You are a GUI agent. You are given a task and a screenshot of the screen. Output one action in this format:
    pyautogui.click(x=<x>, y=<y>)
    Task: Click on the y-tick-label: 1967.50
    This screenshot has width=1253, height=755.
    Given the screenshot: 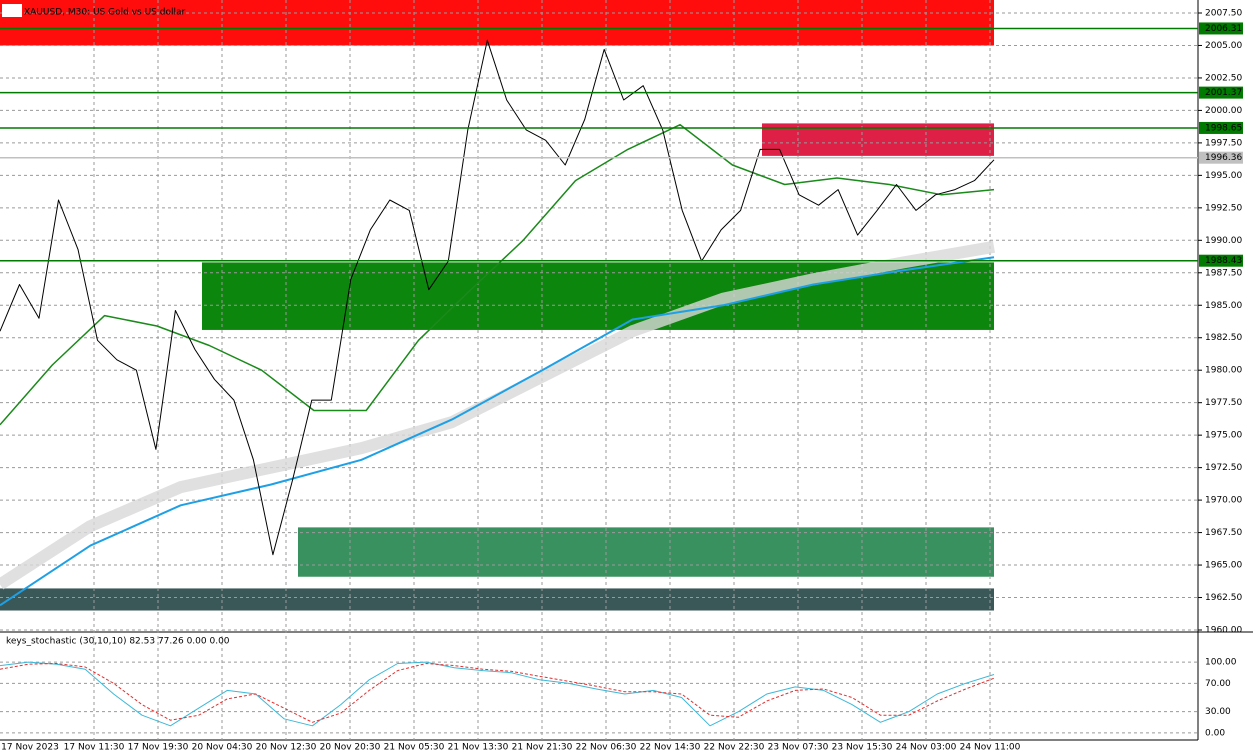 What is the action you would take?
    pyautogui.click(x=1223, y=533)
    